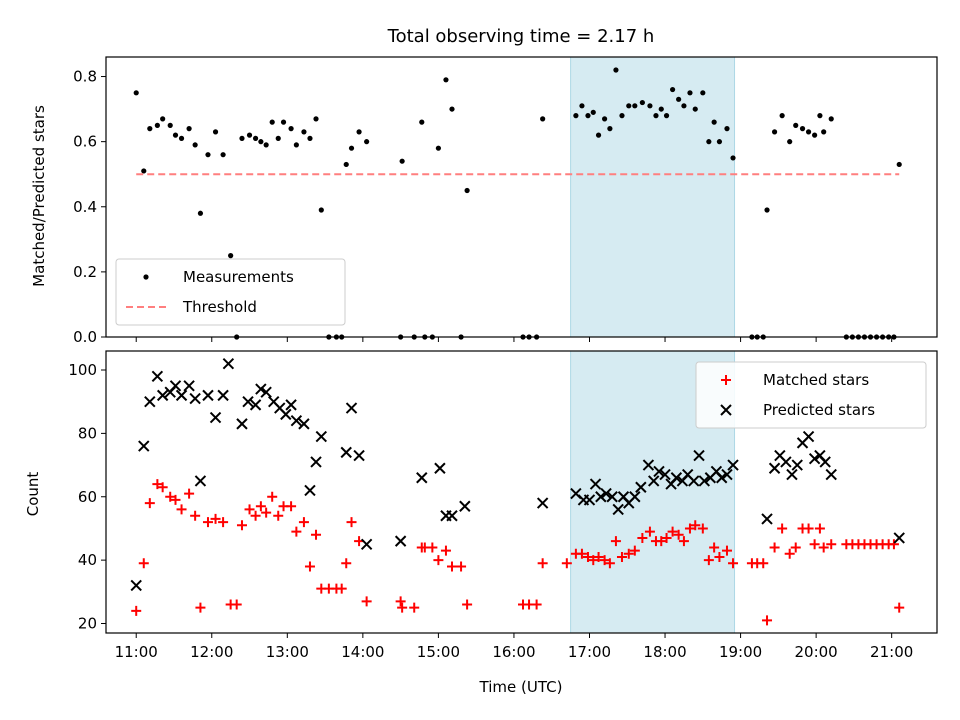  I want to click on x-tick-label: 18:00, so click(664, 652).